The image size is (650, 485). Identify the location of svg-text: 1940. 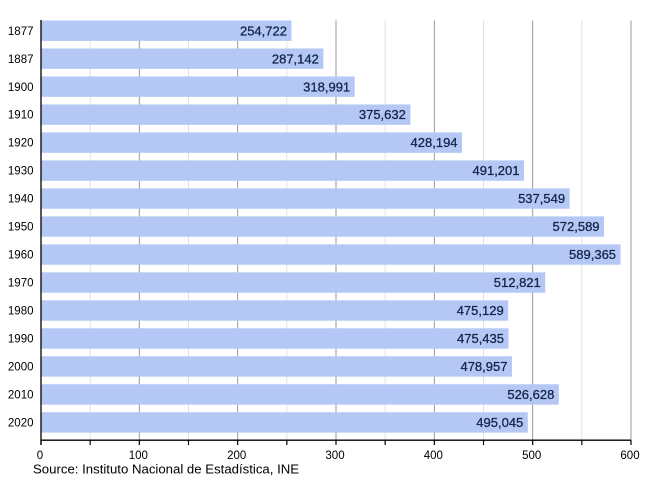
(21, 200).